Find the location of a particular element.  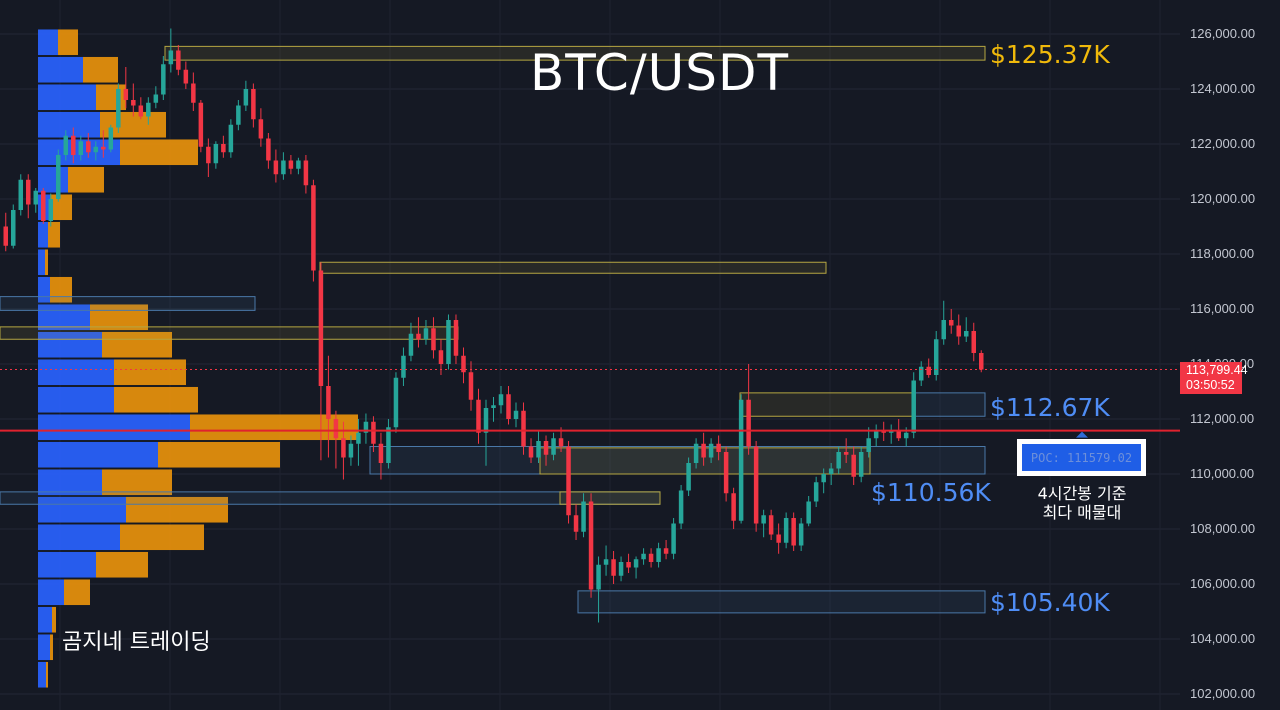

axis-tick-label: 124,000.00 is located at coordinates (1222, 88).